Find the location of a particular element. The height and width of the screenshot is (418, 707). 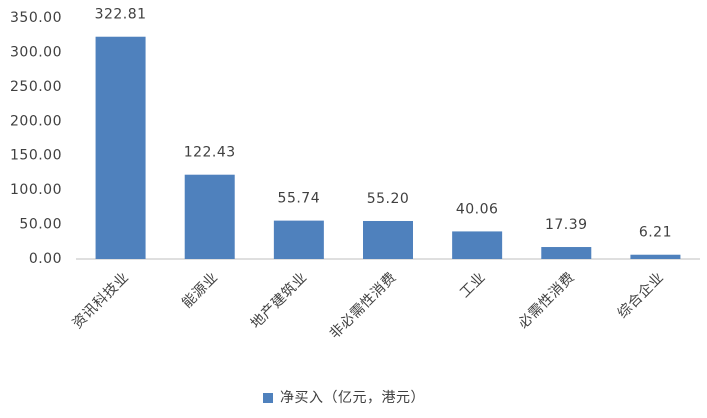

x-tick-label: 必需性消费 is located at coordinates (546, 300).